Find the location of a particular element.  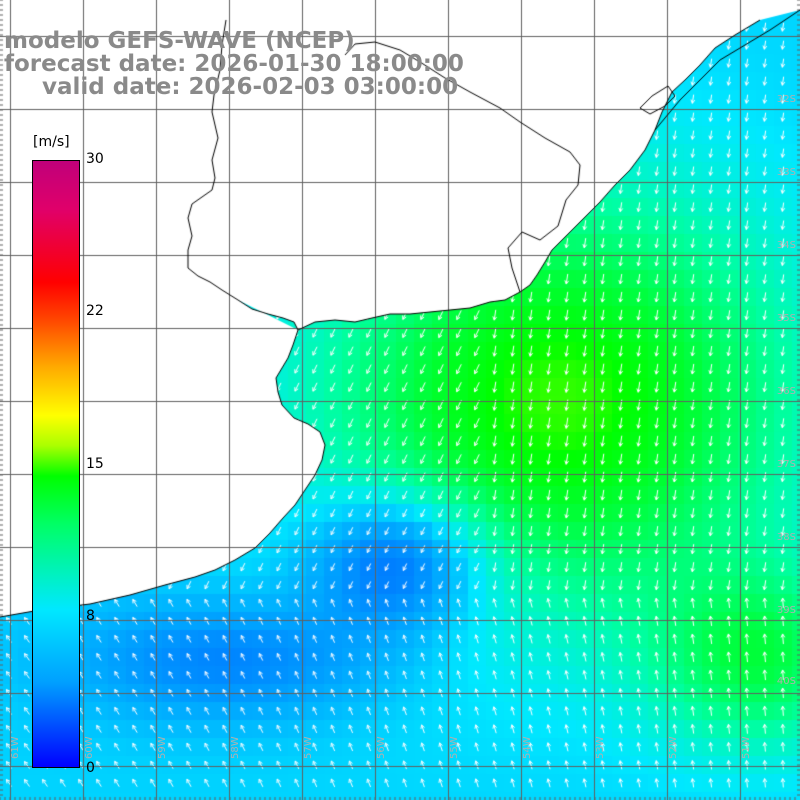

lat-label: 33S is located at coordinates (786, 172).